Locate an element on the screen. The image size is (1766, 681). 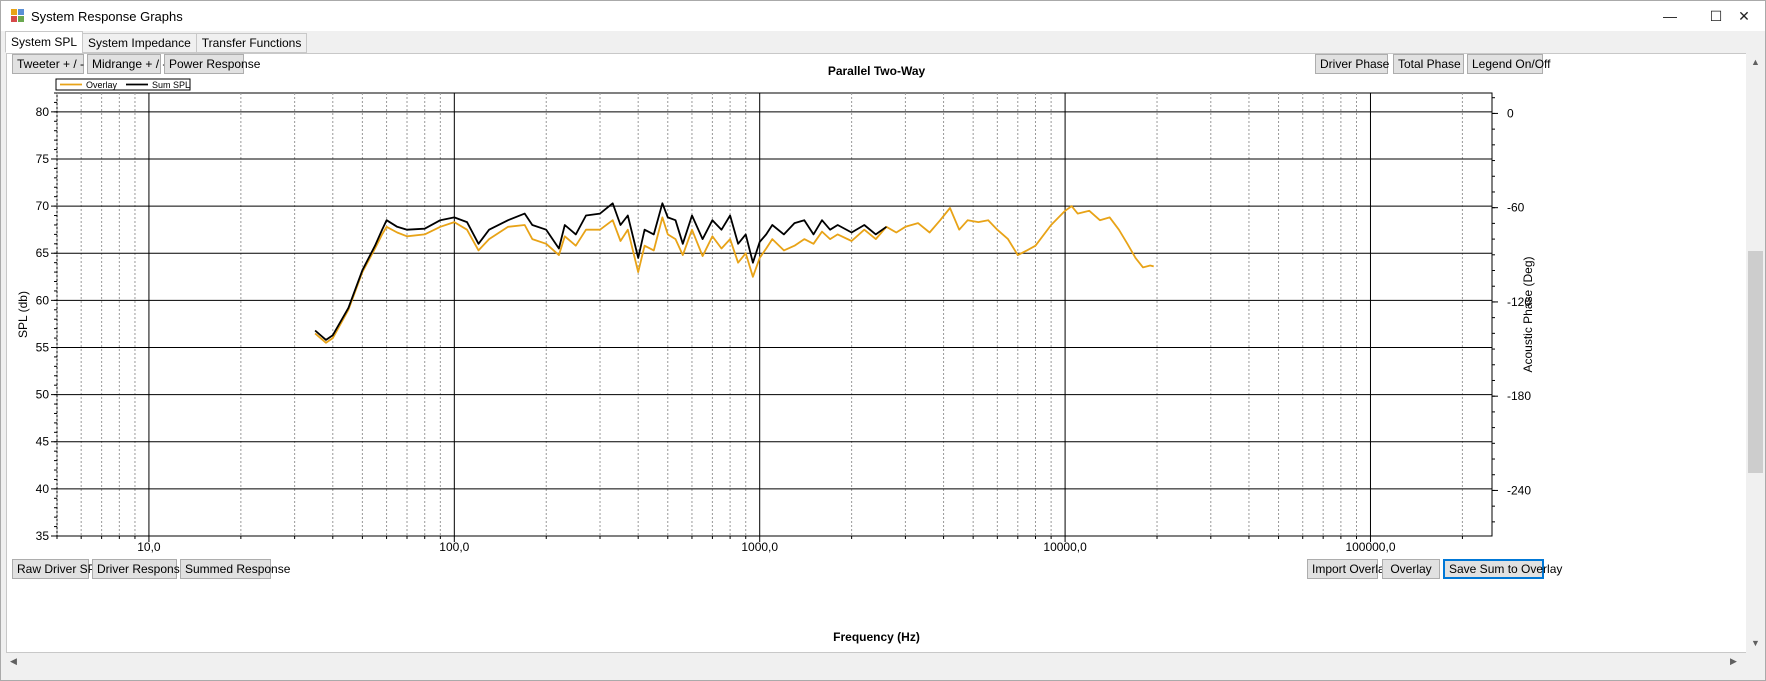
y-tick-label: 50 is located at coordinates (43, 395).